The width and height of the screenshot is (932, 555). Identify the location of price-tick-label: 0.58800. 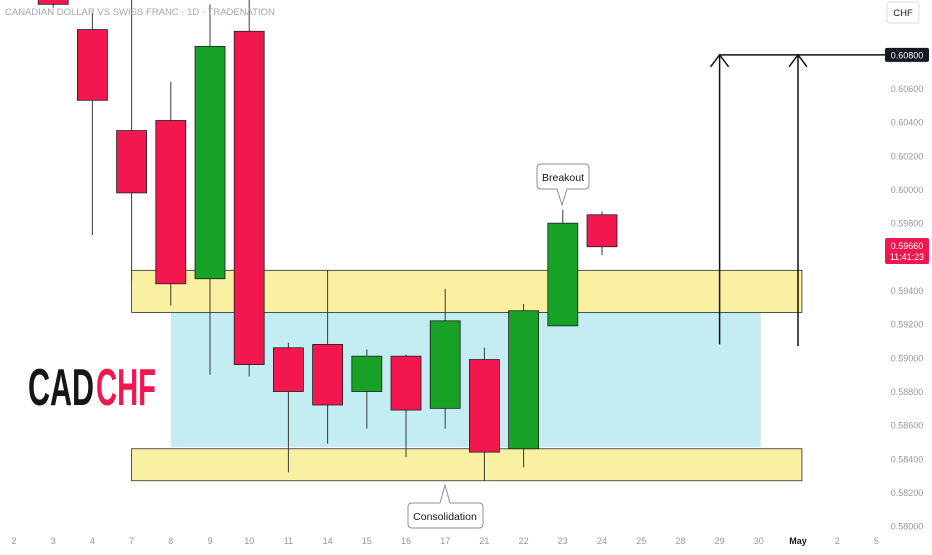
(907, 392).